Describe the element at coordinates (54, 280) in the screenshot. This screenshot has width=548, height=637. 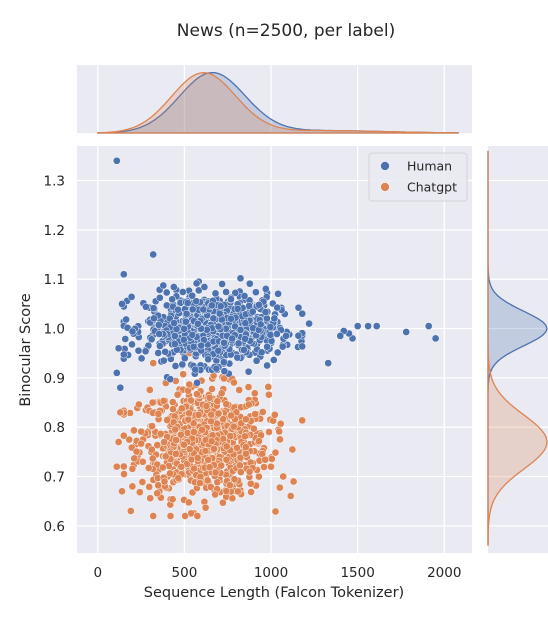
I see `y-tick-label: 1.1` at that location.